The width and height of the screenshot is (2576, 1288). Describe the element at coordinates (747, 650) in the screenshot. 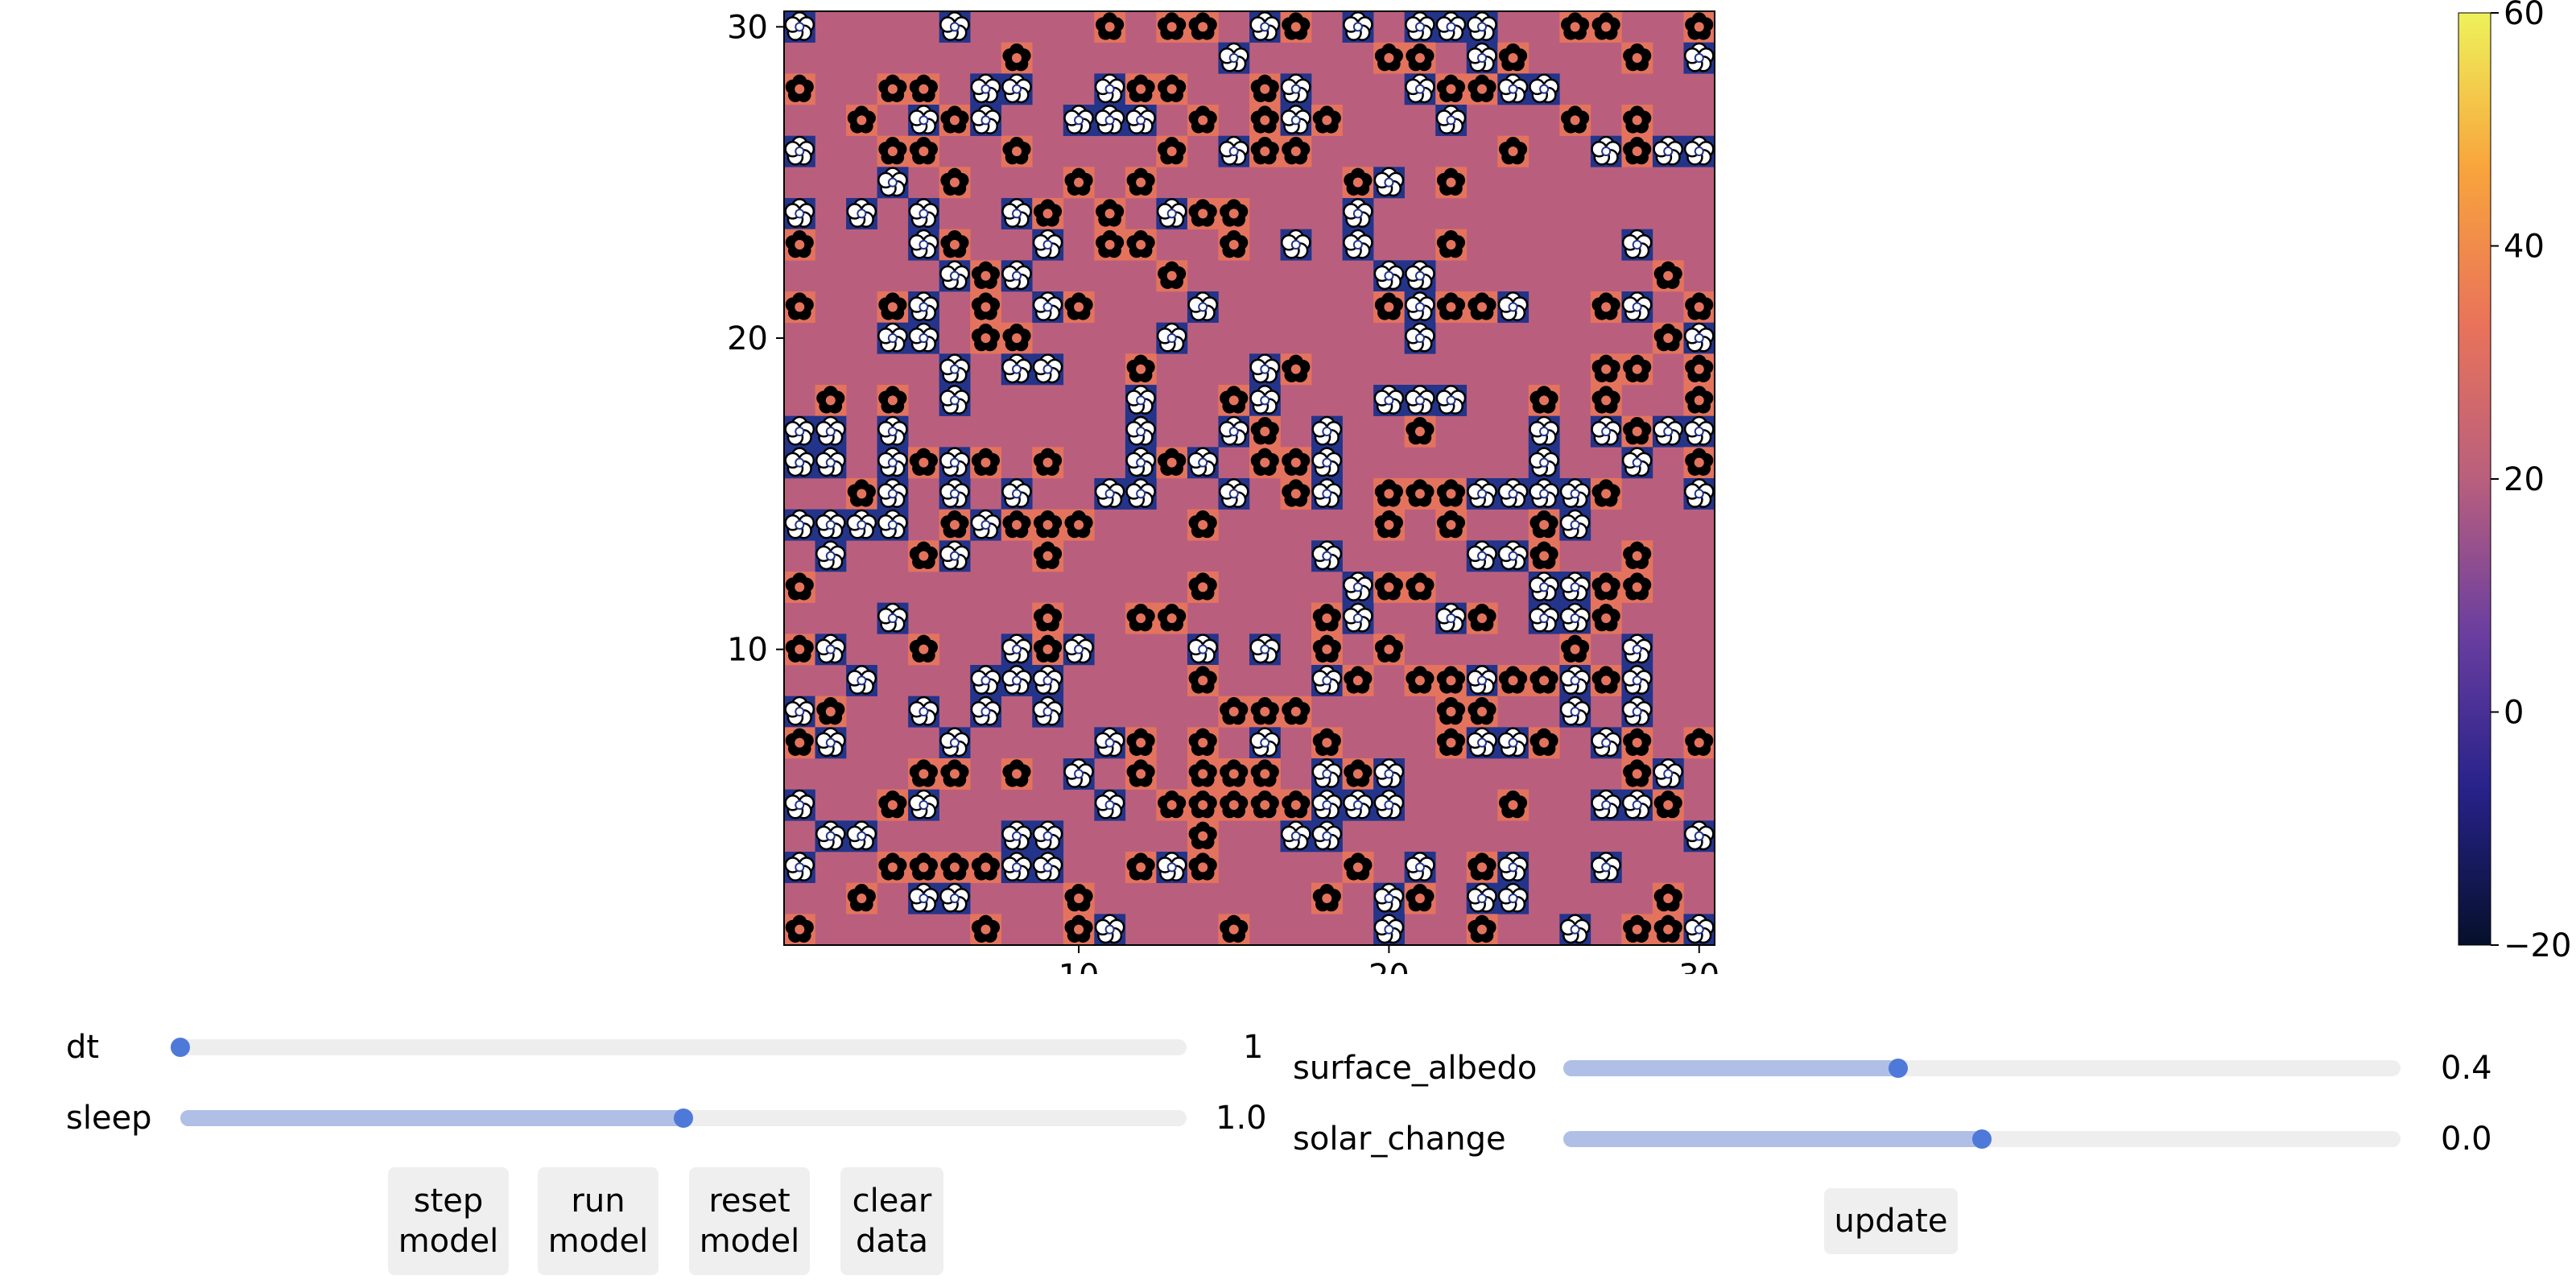

I see `y-tick-label: 10` at that location.